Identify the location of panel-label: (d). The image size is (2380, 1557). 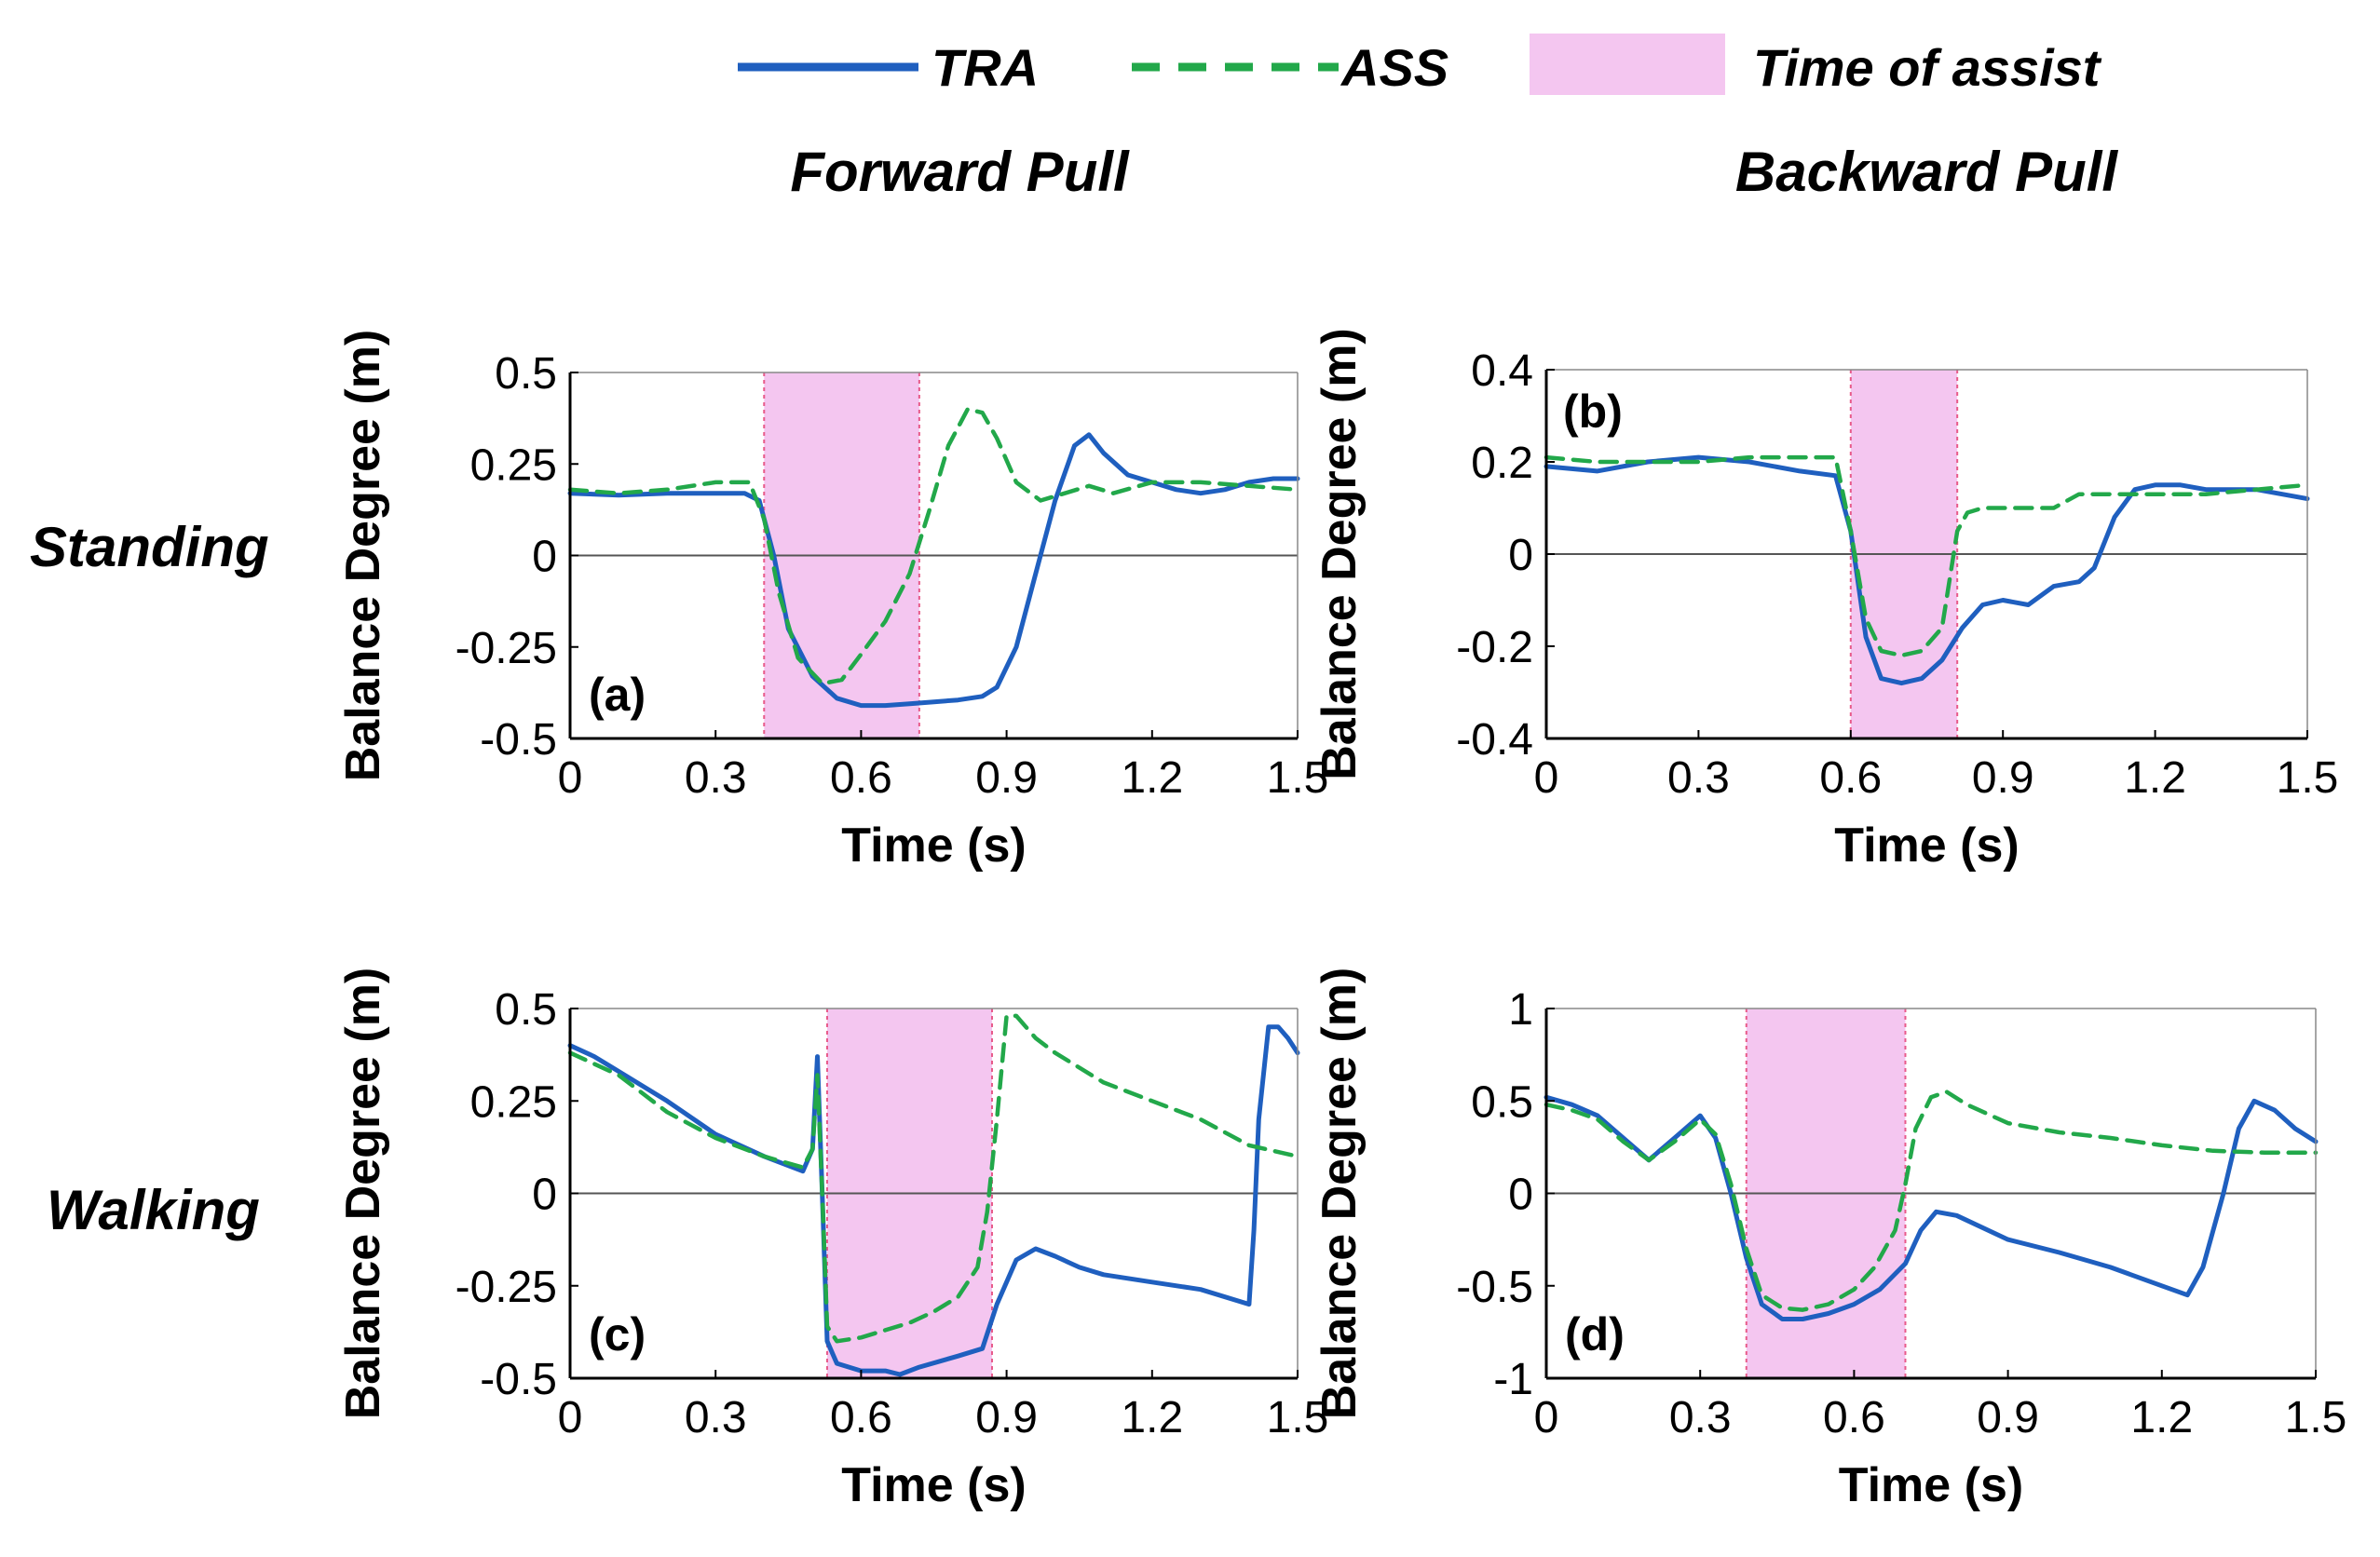
(1595, 1334).